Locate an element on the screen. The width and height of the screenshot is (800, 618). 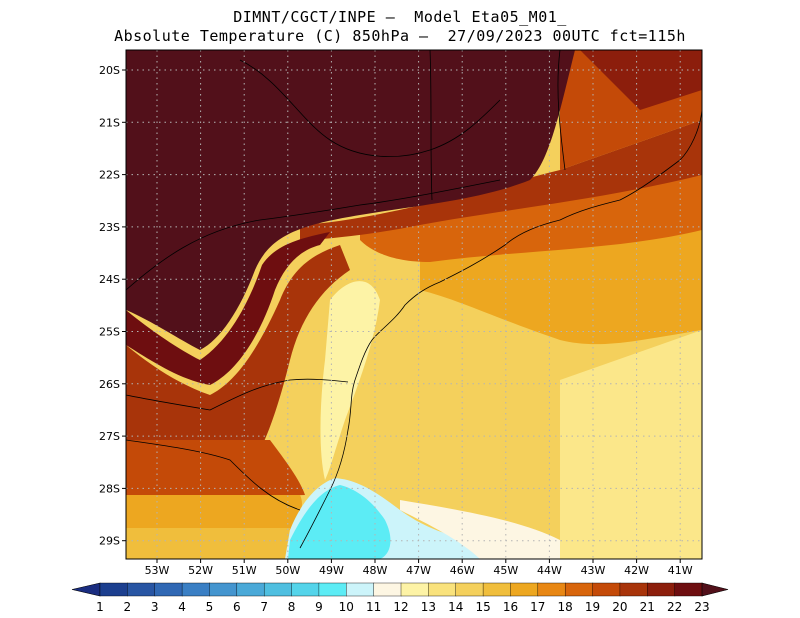
colorbar-label: 4 is located at coordinates (182, 607).